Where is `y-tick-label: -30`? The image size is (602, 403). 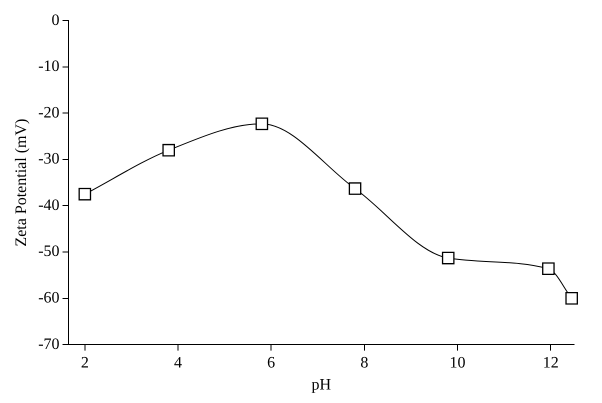 y-tick-label: -30 is located at coordinates (49, 159).